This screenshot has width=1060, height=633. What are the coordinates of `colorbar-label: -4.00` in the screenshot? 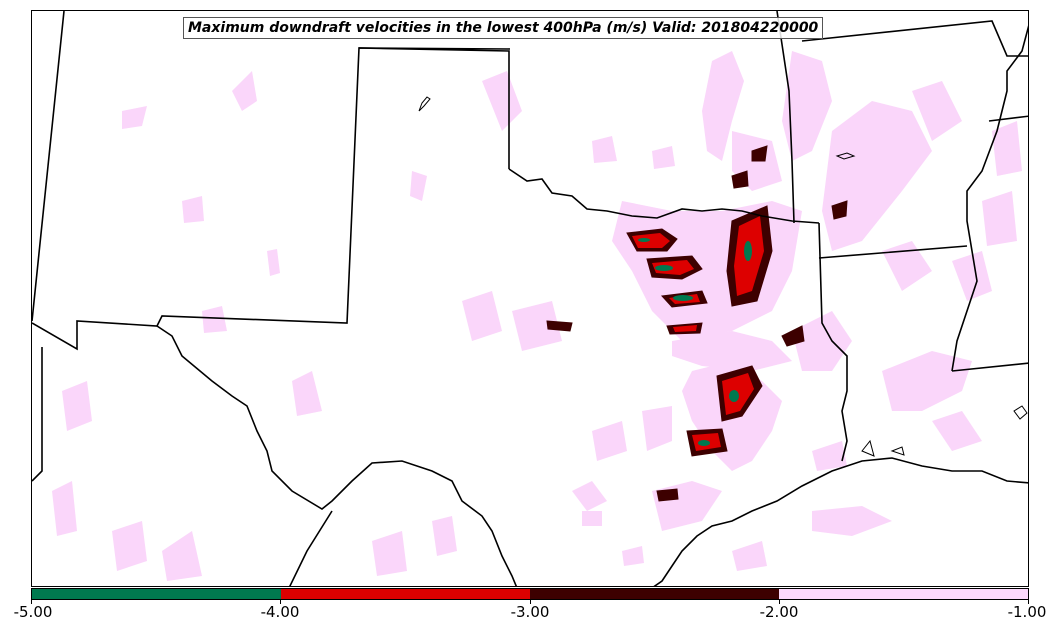 It's located at (280, 612).